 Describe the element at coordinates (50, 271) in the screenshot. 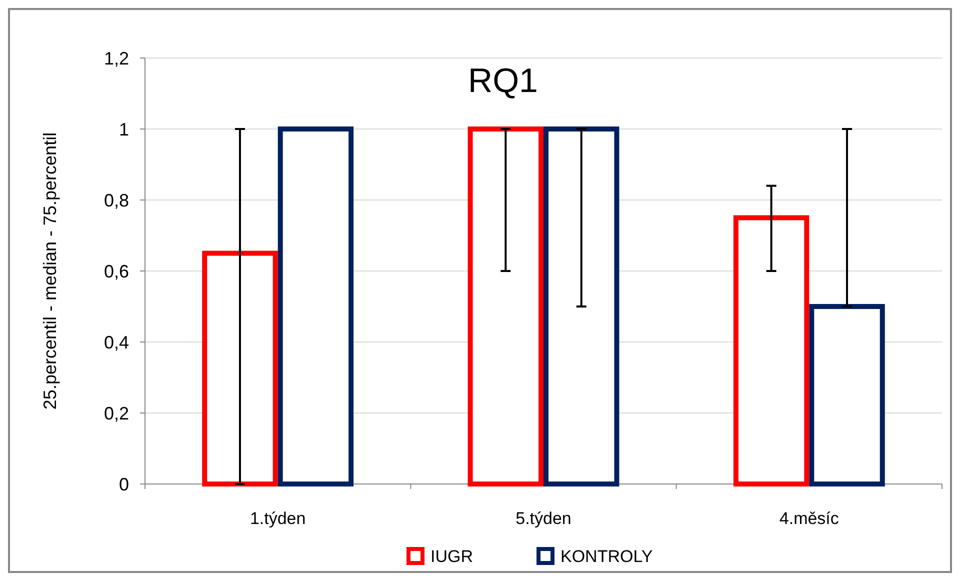

I see `y-axis-title: 25.percentil - median - 75.percentil` at that location.